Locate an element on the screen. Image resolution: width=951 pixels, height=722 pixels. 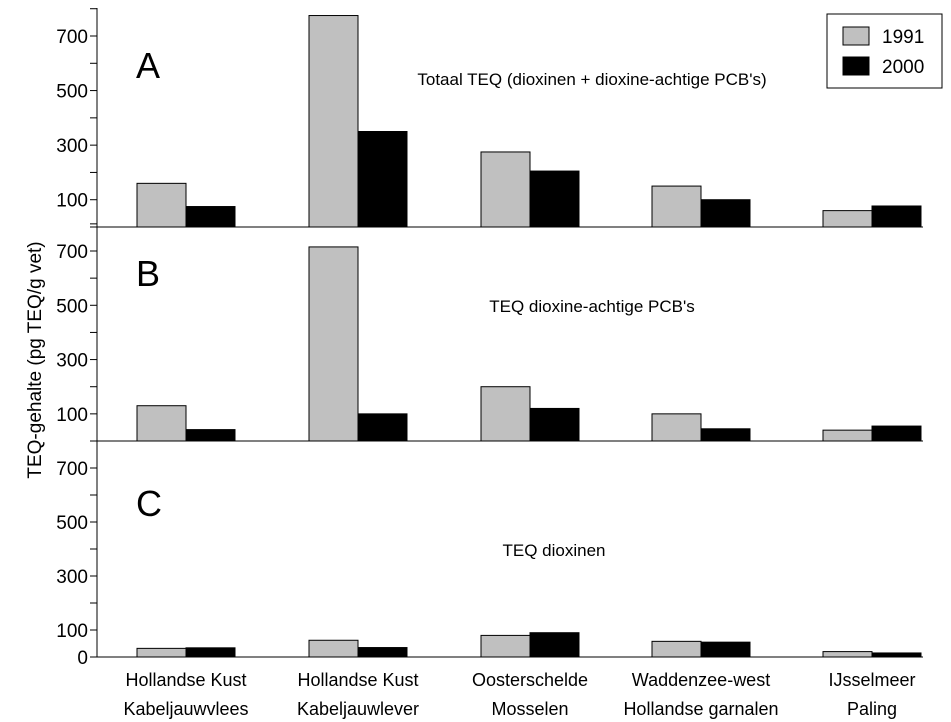
category-label: IJsselmeer is located at coordinates (871, 680).